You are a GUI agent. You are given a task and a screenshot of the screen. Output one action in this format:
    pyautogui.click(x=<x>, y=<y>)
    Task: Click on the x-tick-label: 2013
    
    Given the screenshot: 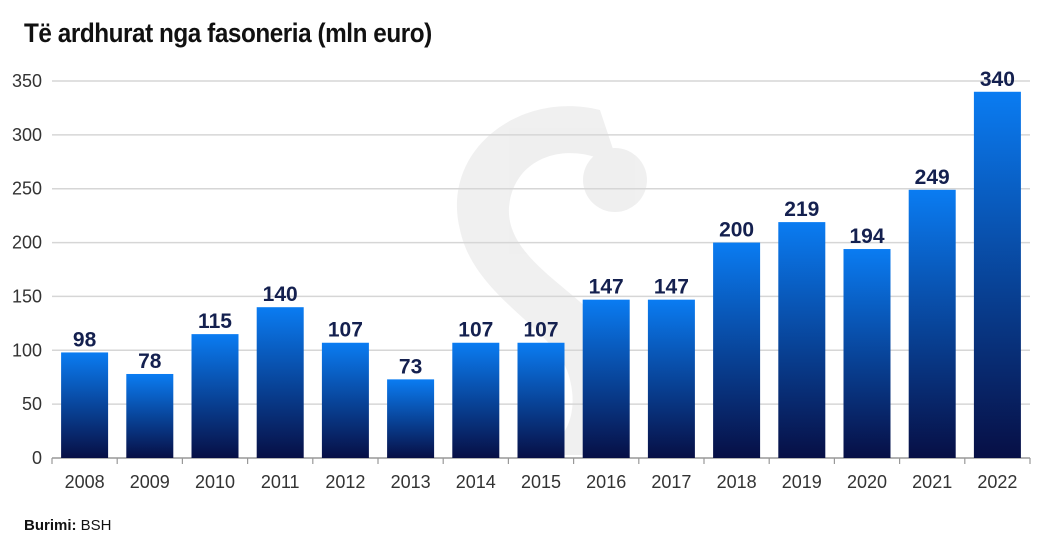 What is the action you would take?
    pyautogui.click(x=411, y=482)
    